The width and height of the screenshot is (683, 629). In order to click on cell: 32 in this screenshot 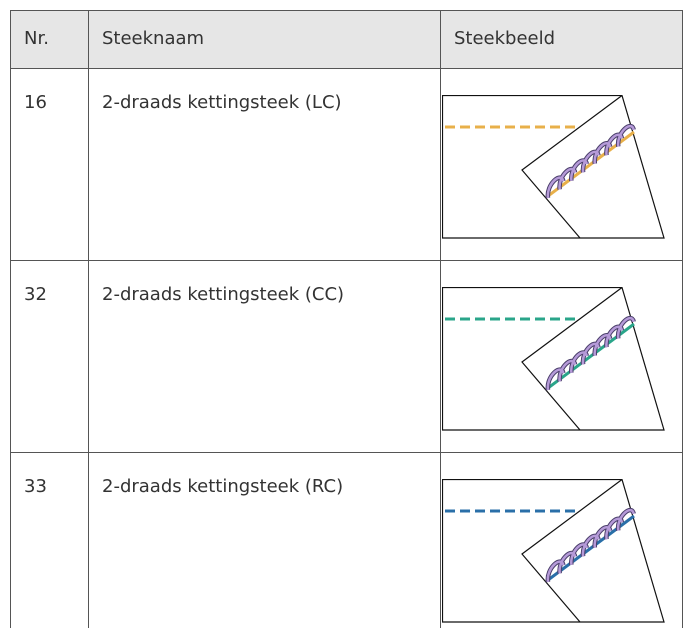, I will do `click(35, 294)`.